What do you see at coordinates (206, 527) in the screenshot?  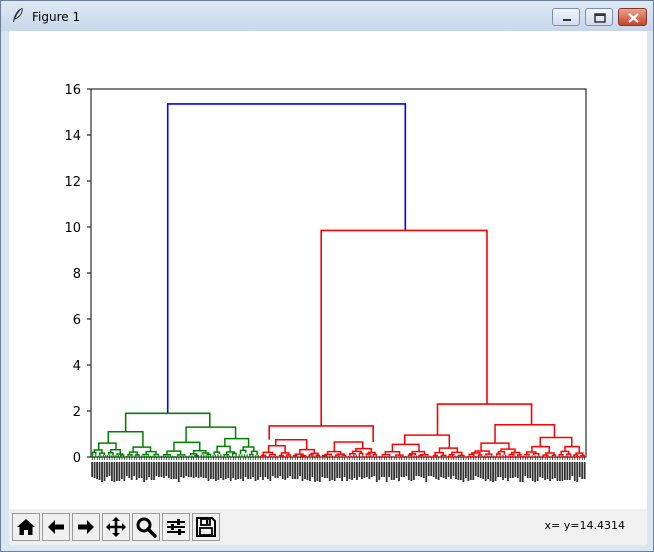 I see `save-button` at bounding box center [206, 527].